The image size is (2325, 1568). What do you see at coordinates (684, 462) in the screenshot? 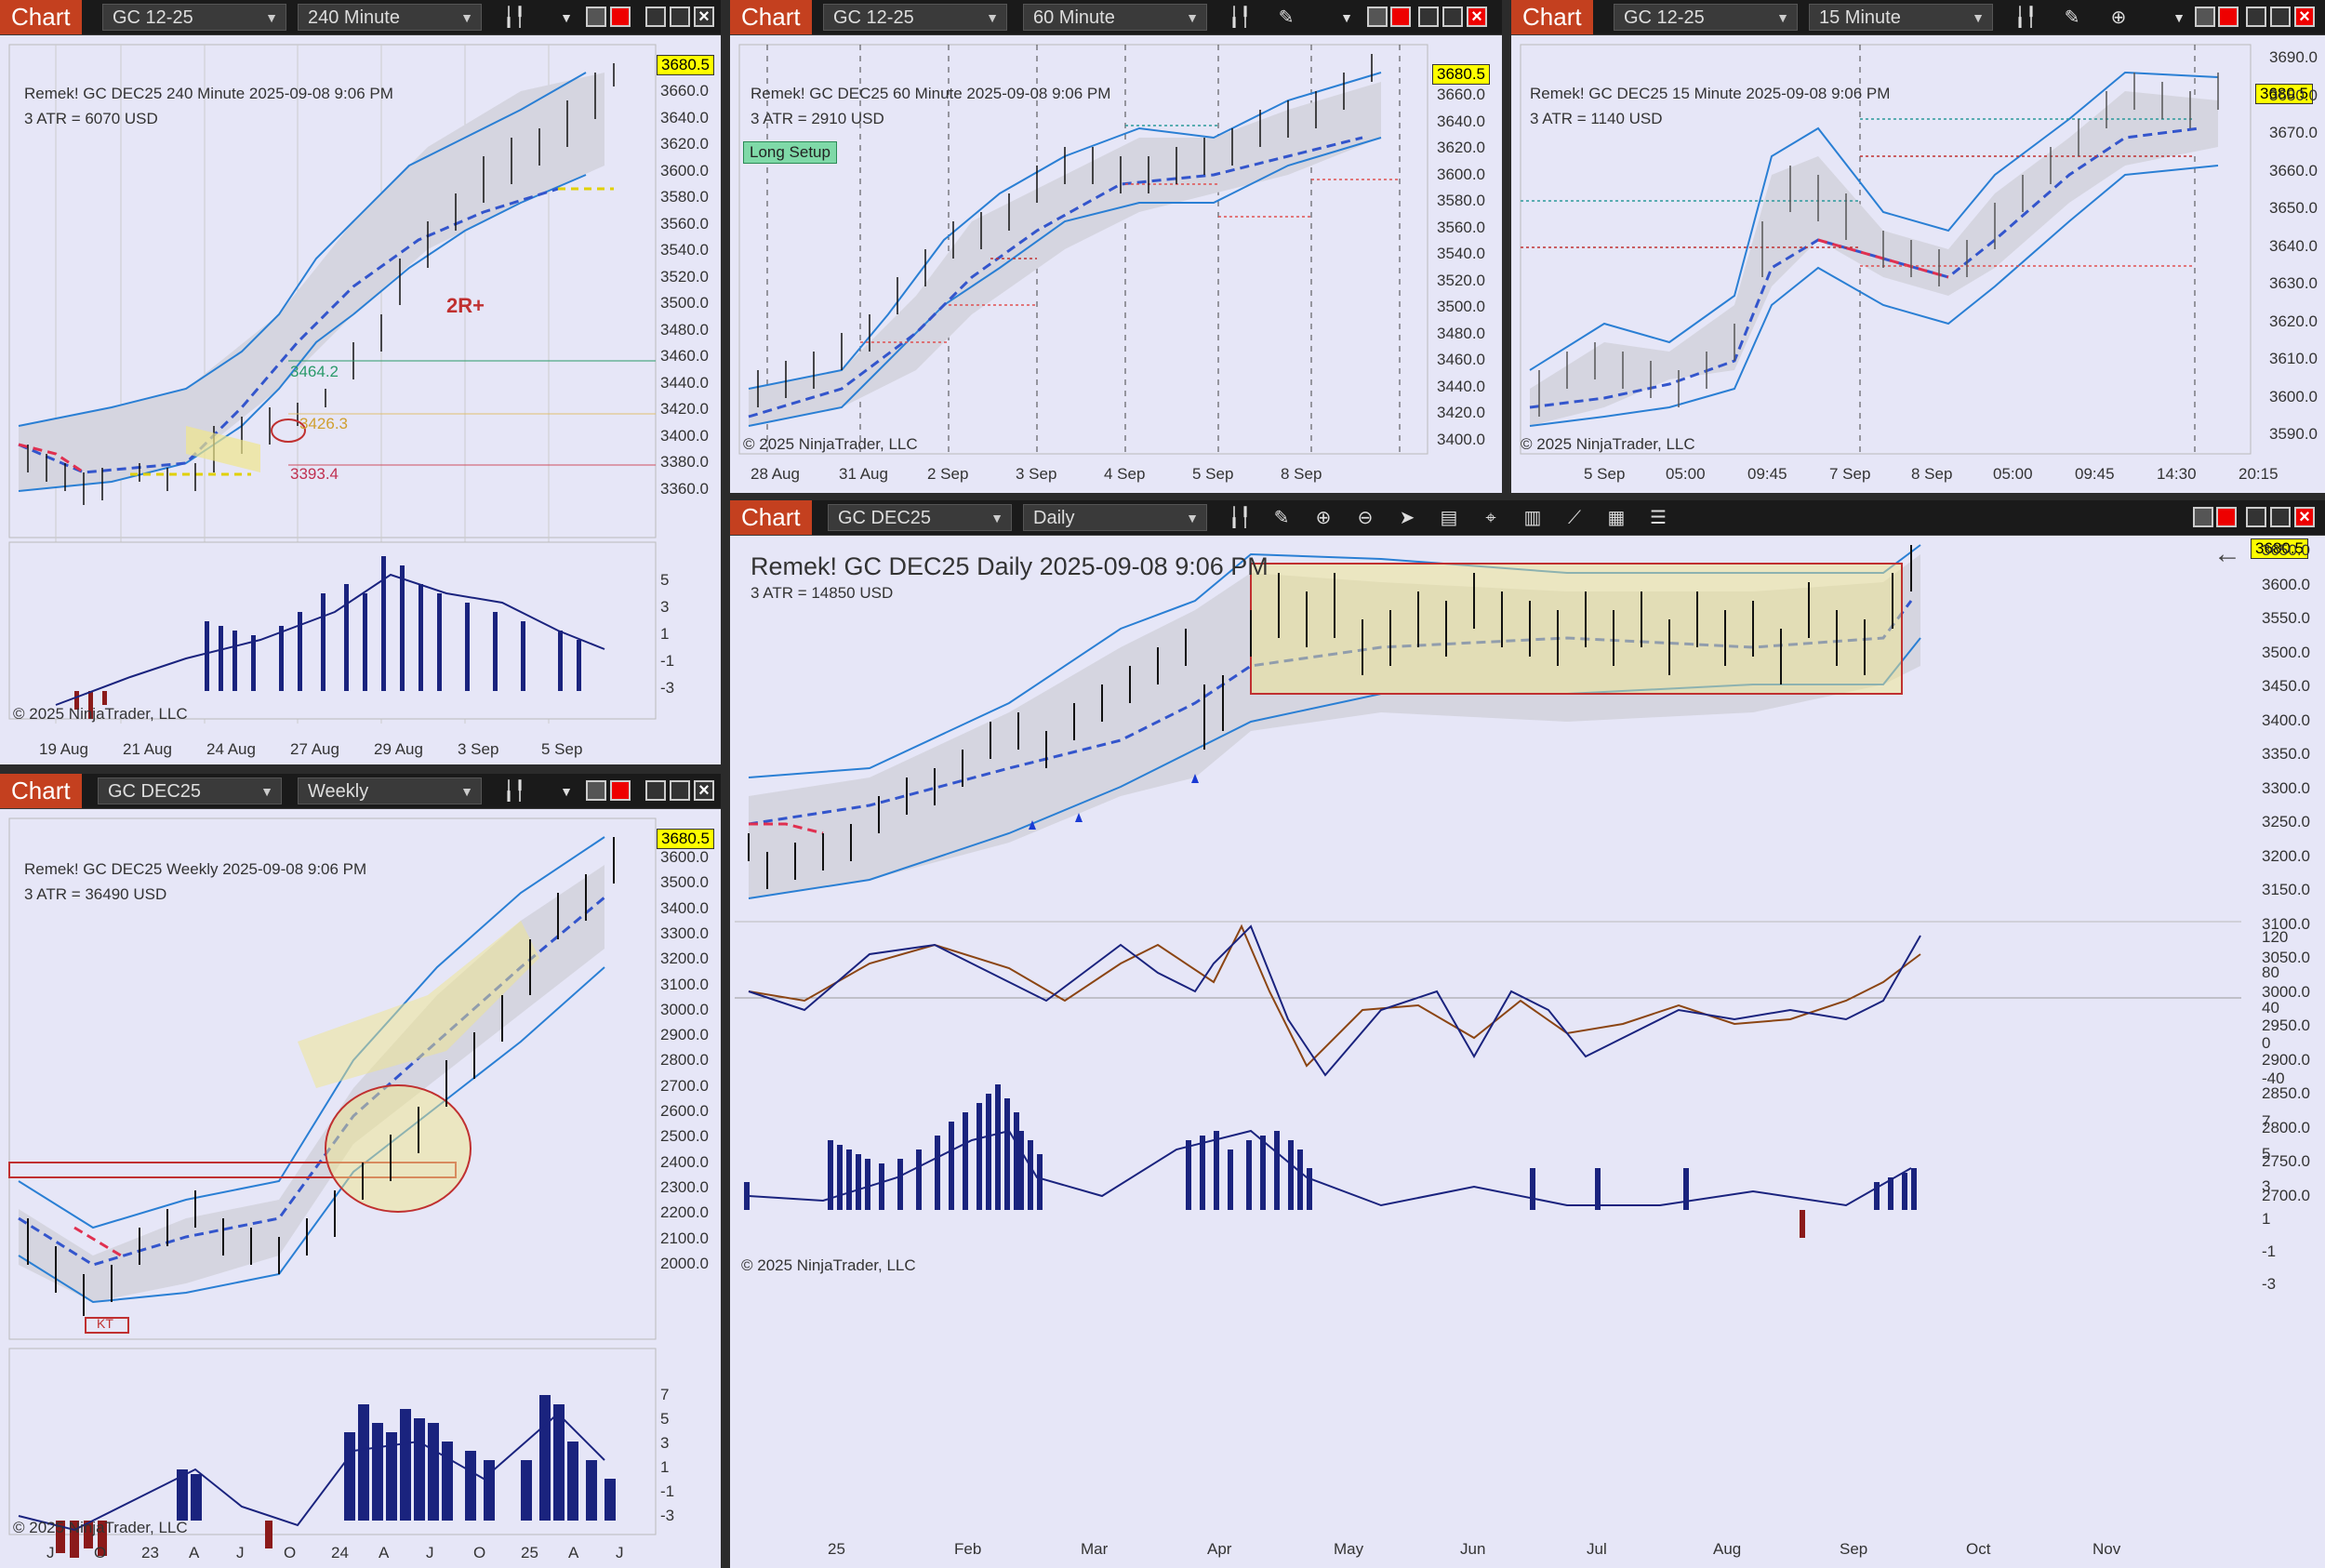
I see `y-tick-label: 3380.0` at bounding box center [684, 462].